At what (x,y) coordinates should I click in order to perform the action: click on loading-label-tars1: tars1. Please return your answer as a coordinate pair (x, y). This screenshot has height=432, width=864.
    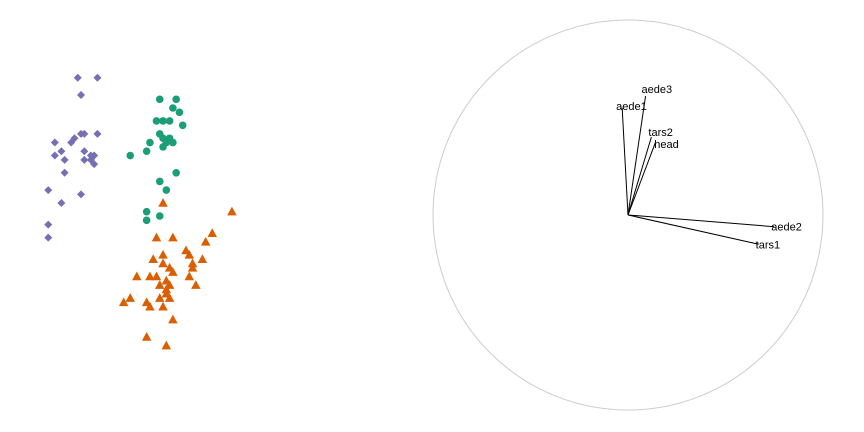
    Looking at the image, I should click on (768, 245).